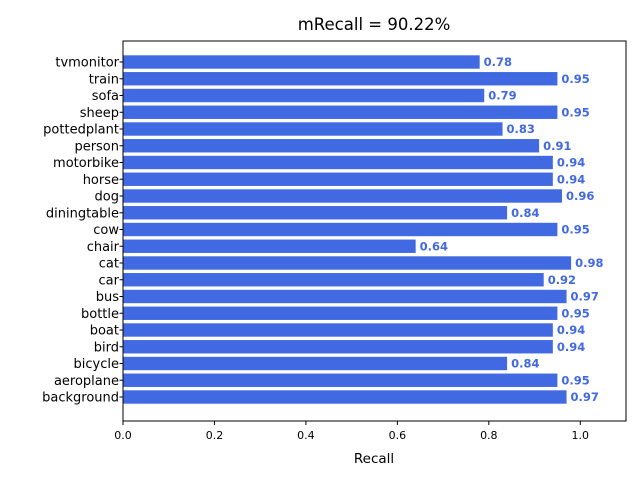 The height and width of the screenshot is (480, 640). What do you see at coordinates (575, 313) in the screenshot?
I see `value-label-bottle: 0.95` at bounding box center [575, 313].